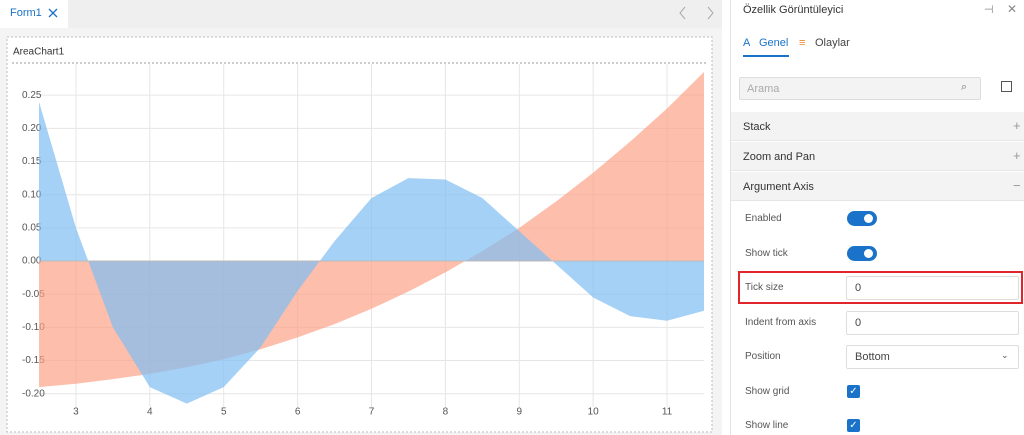 This screenshot has width=1024, height=435. I want to click on property-label: Tick size, so click(764, 287).